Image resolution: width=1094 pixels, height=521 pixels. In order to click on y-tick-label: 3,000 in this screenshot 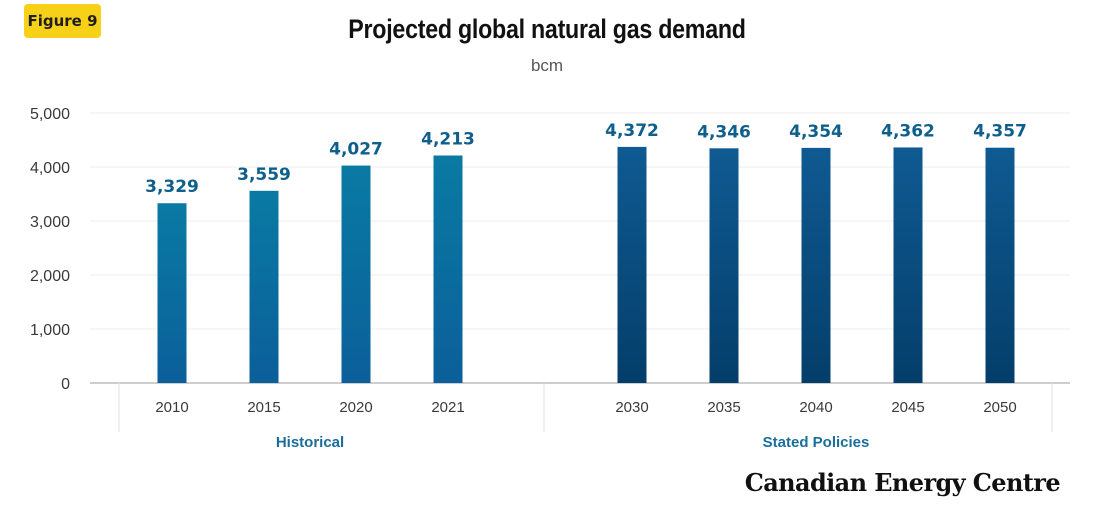, I will do `click(50, 222)`.